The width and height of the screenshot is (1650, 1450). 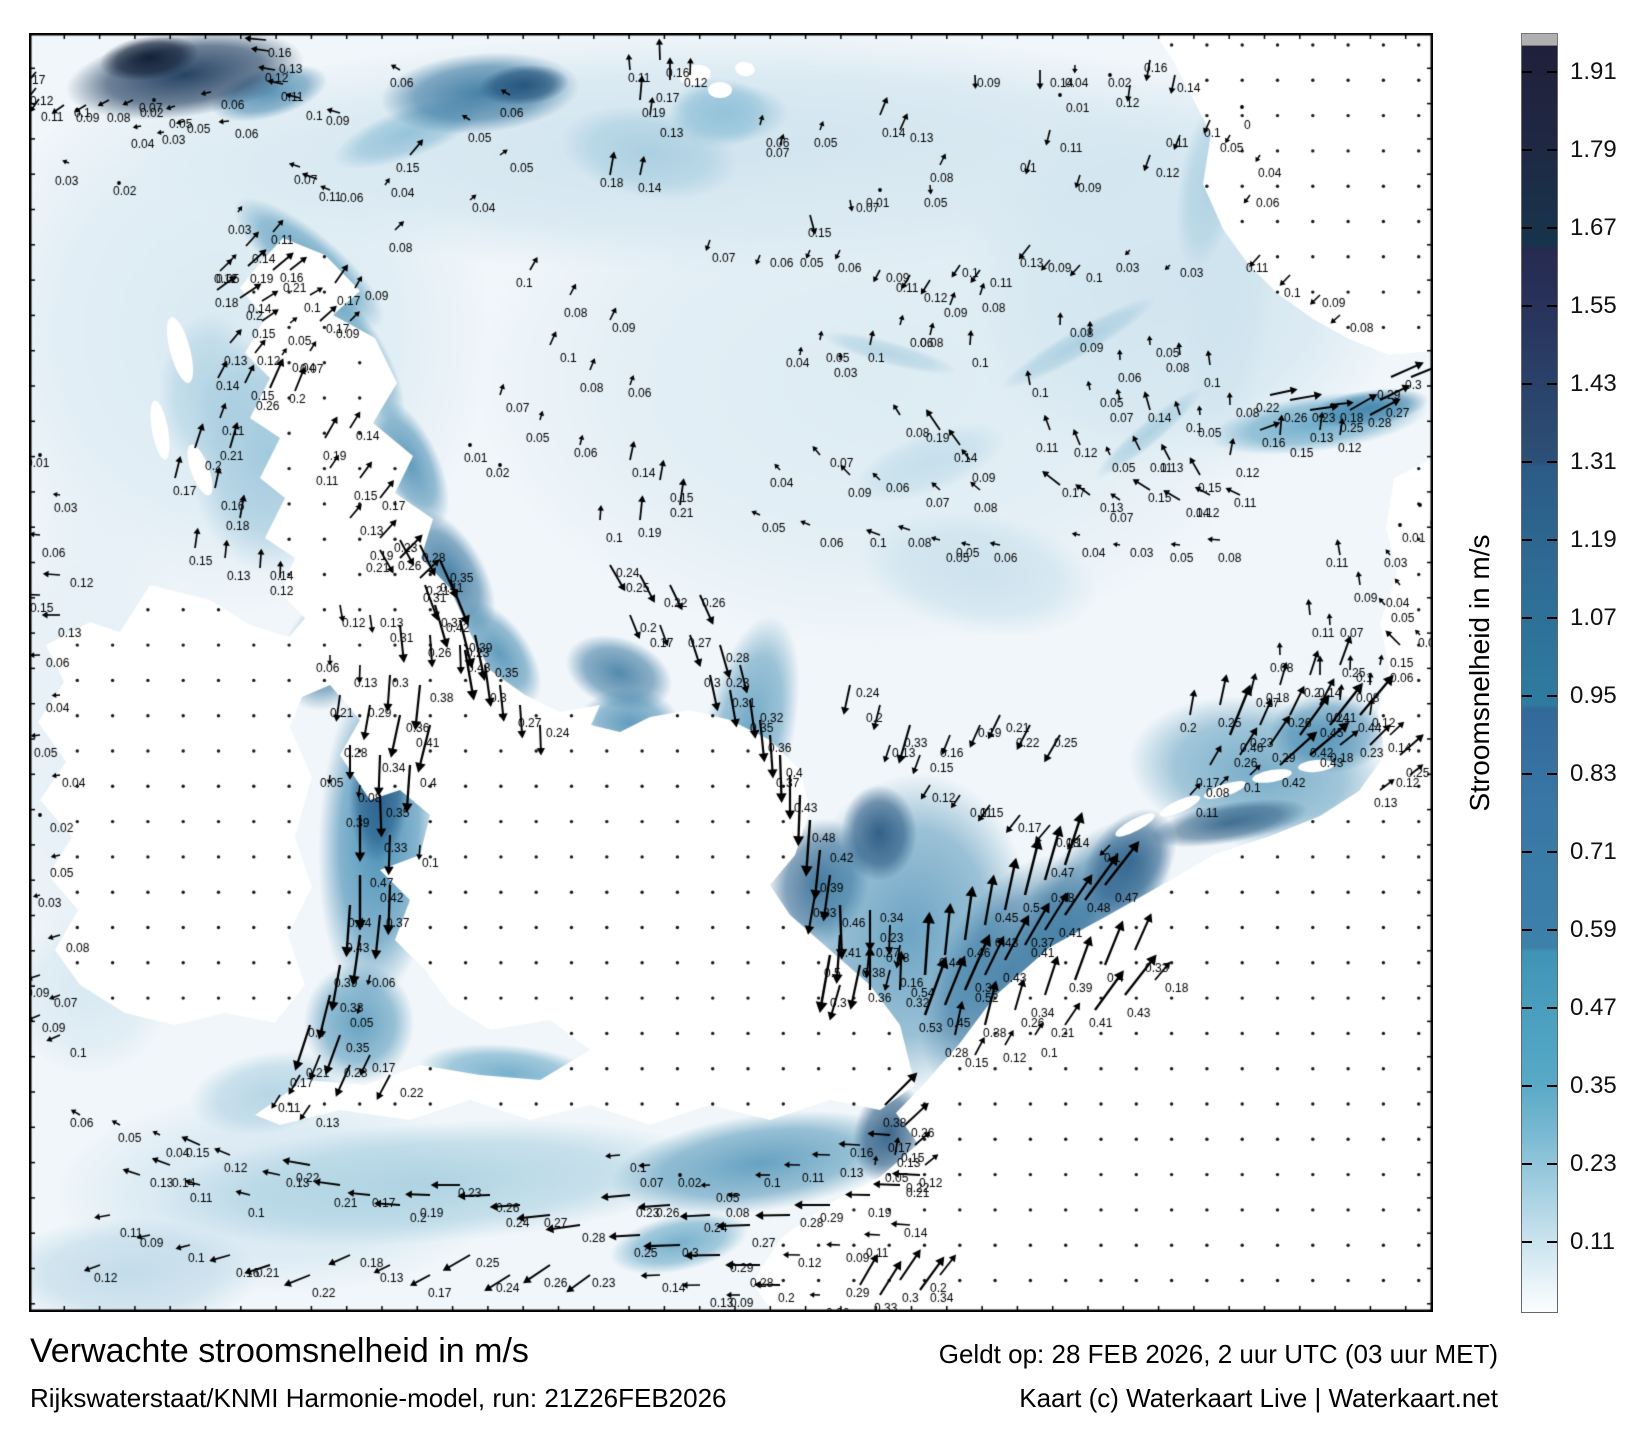 What do you see at coordinates (1593, 695) in the screenshot?
I see `colorbar-tick-label: 0.95` at bounding box center [1593, 695].